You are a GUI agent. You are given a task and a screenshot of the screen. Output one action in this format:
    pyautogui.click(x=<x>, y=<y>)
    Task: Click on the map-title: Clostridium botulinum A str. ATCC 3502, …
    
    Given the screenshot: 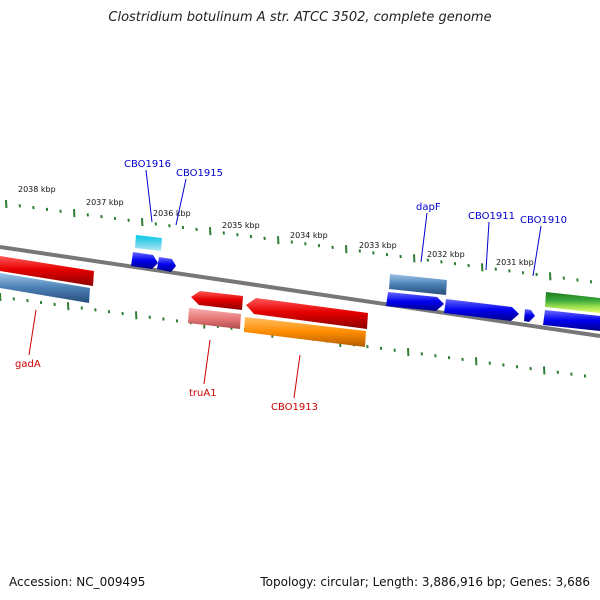 What is the action you would take?
    pyautogui.click(x=300, y=17)
    